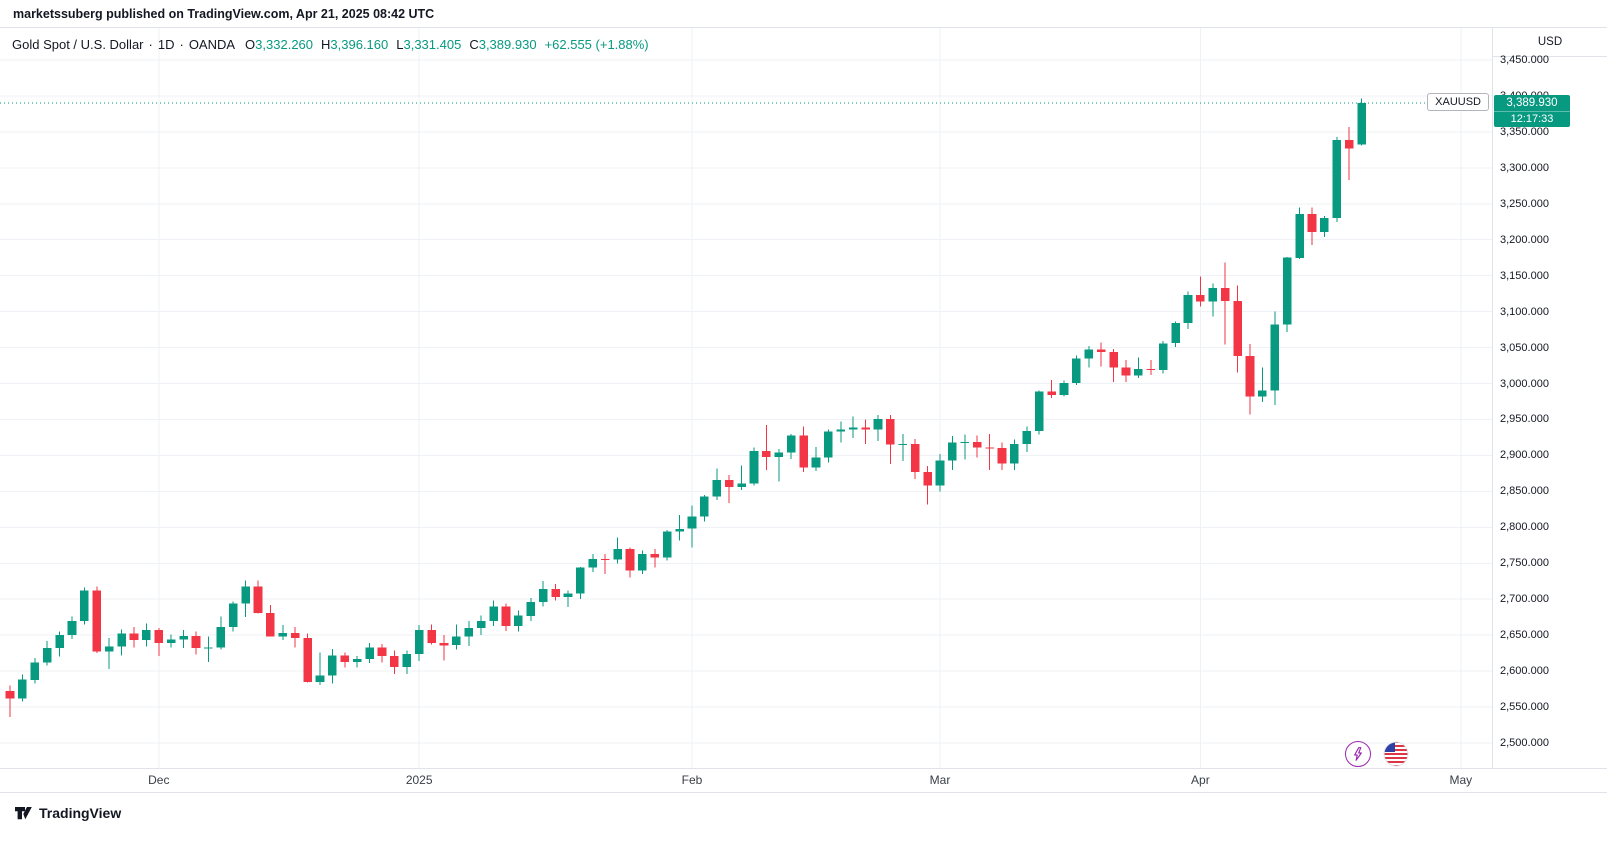  What do you see at coordinates (1524, 311) in the screenshot?
I see `price-axis-label: 3,100.000` at bounding box center [1524, 311].